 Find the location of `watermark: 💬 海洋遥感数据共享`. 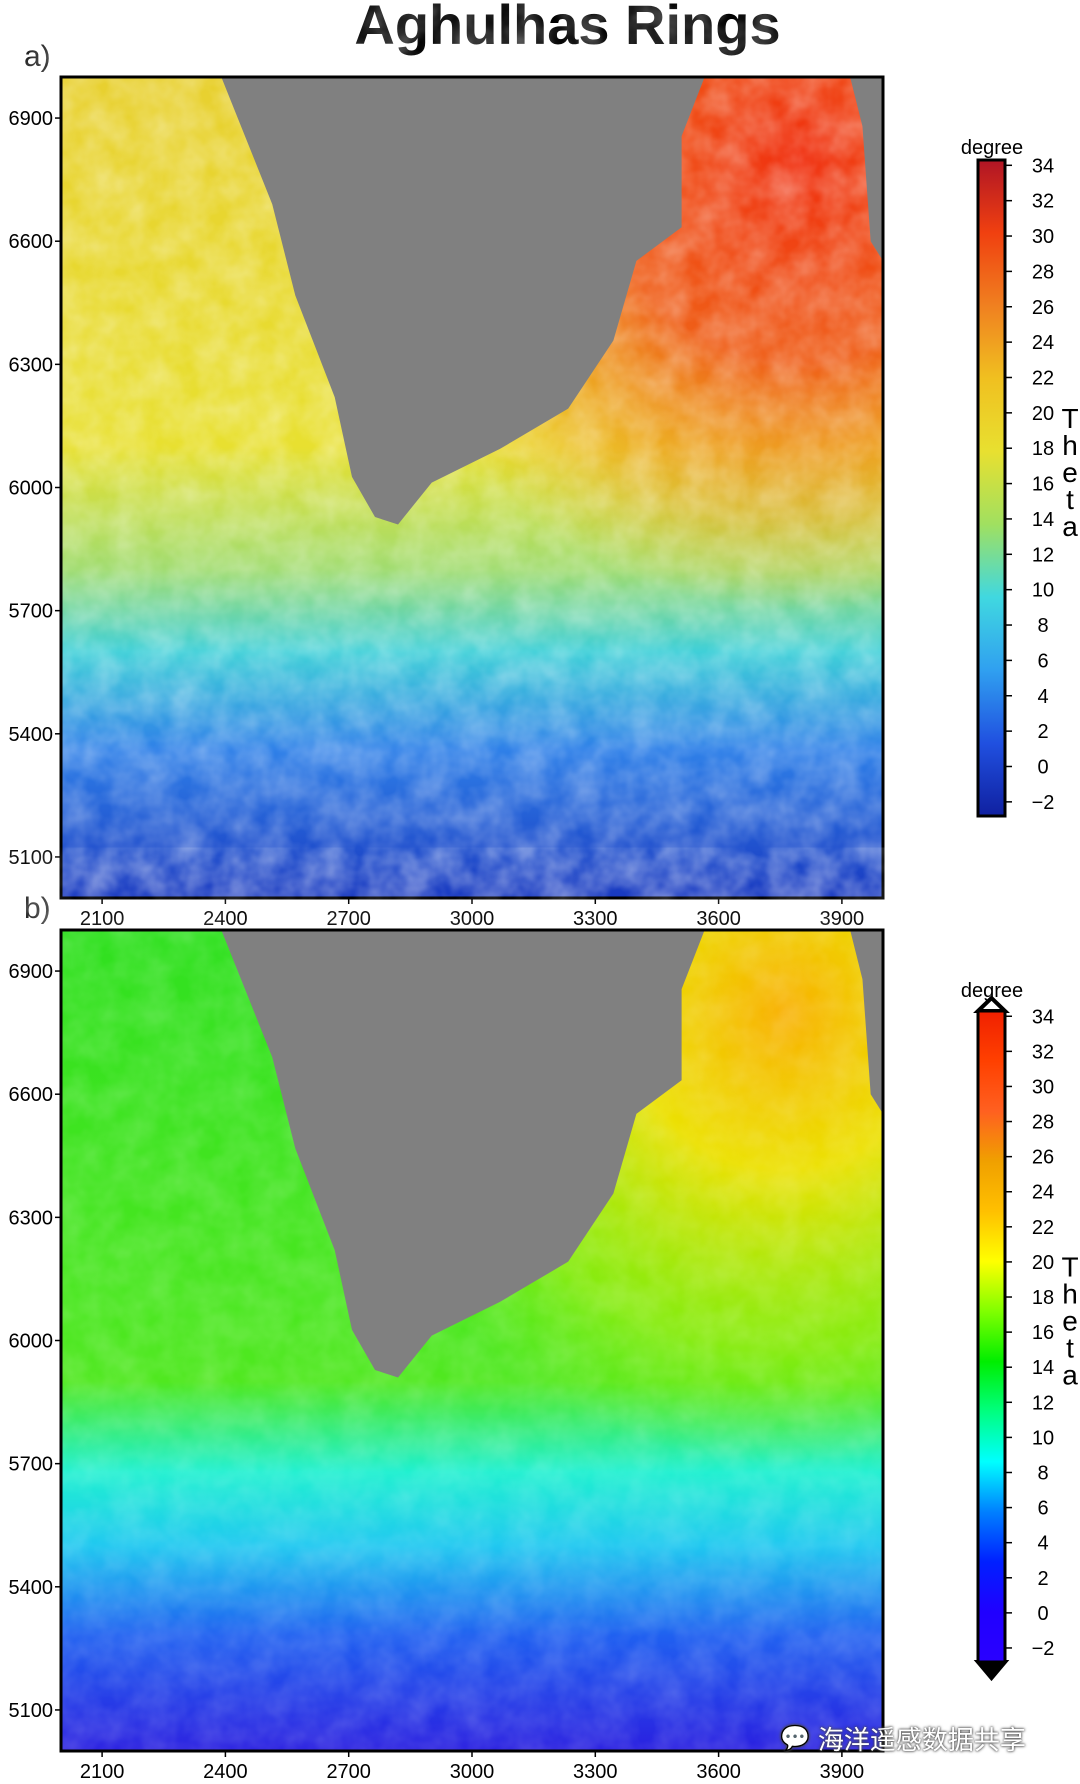

watermark: 💬 海洋遥感数据共享 is located at coordinates (903, 1738).